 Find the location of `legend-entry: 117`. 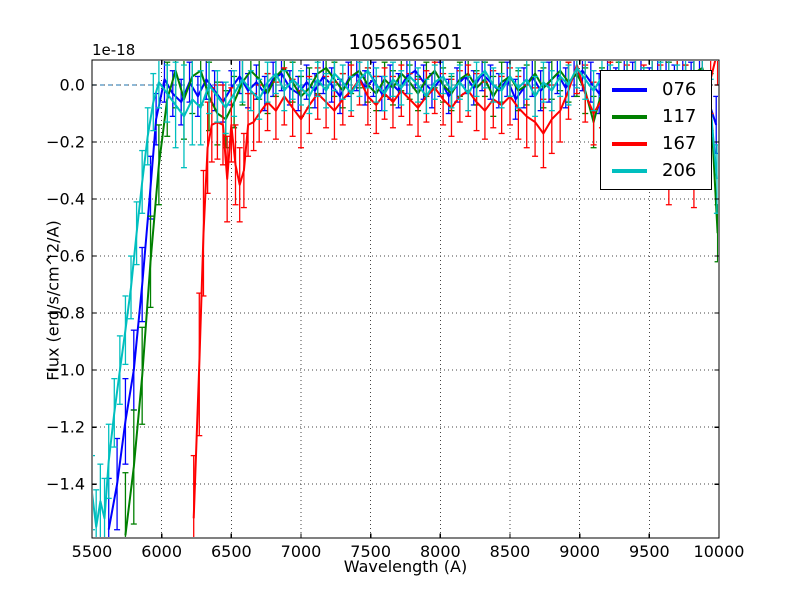

legend-entry: 117 is located at coordinates (661, 116).